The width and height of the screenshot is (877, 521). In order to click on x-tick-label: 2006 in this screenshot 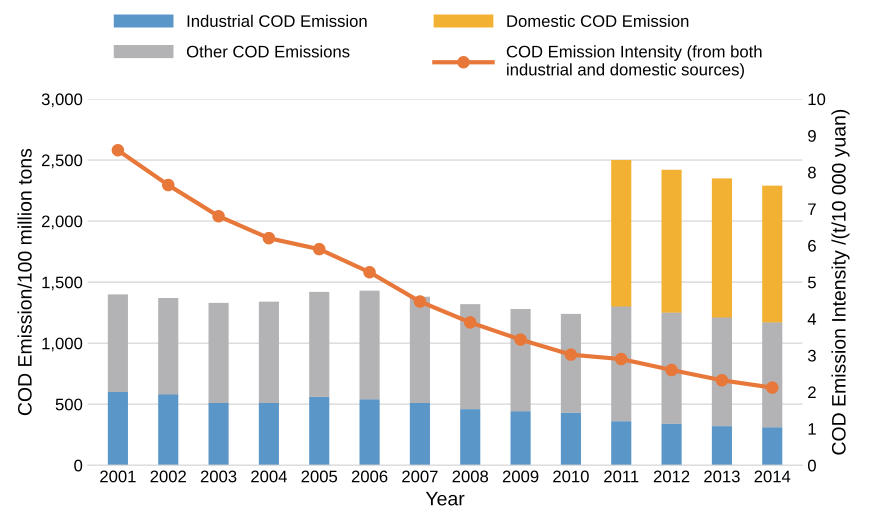, I will do `click(370, 476)`.